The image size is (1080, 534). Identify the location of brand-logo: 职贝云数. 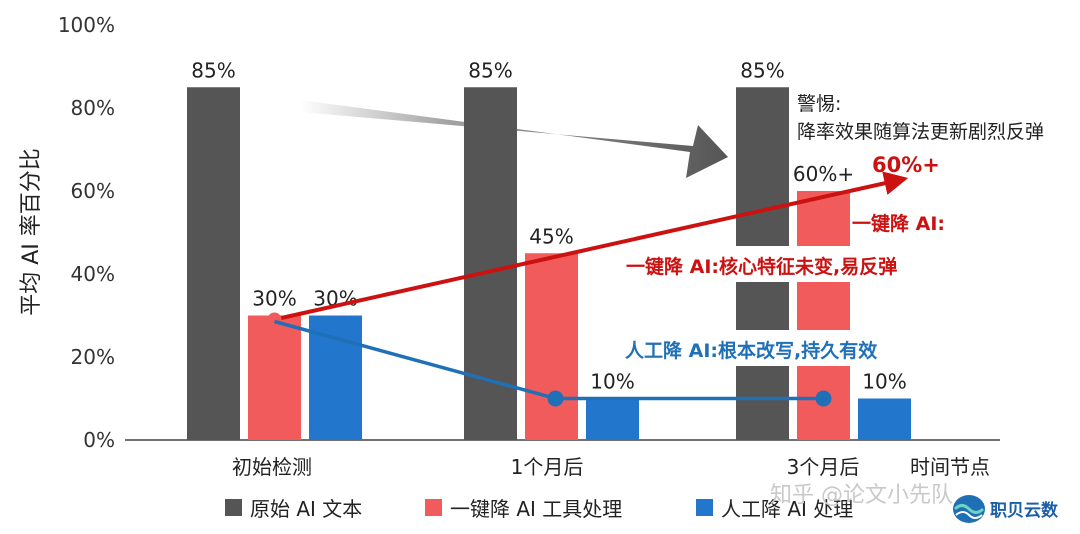
(1006, 509).